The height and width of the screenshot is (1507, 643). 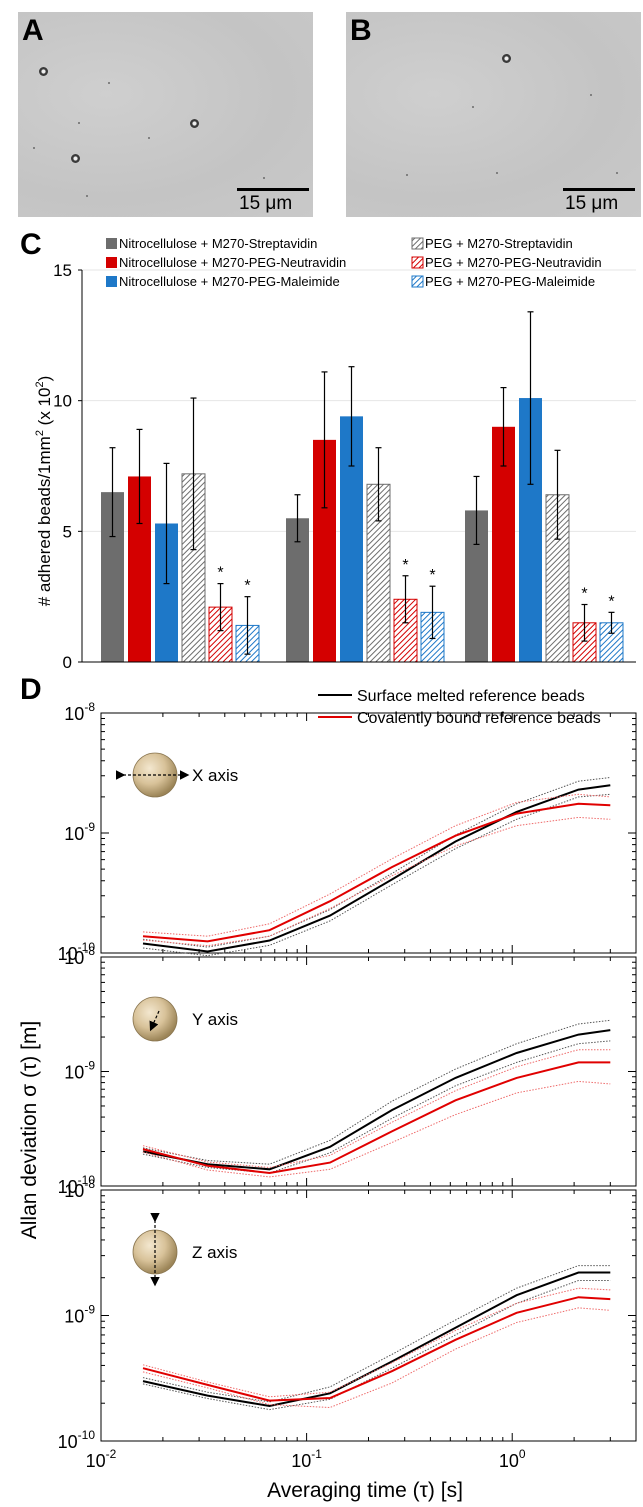 I want to click on legend-item: Nitrocellulose + M270-Streptavidin, so click(x=211, y=243).